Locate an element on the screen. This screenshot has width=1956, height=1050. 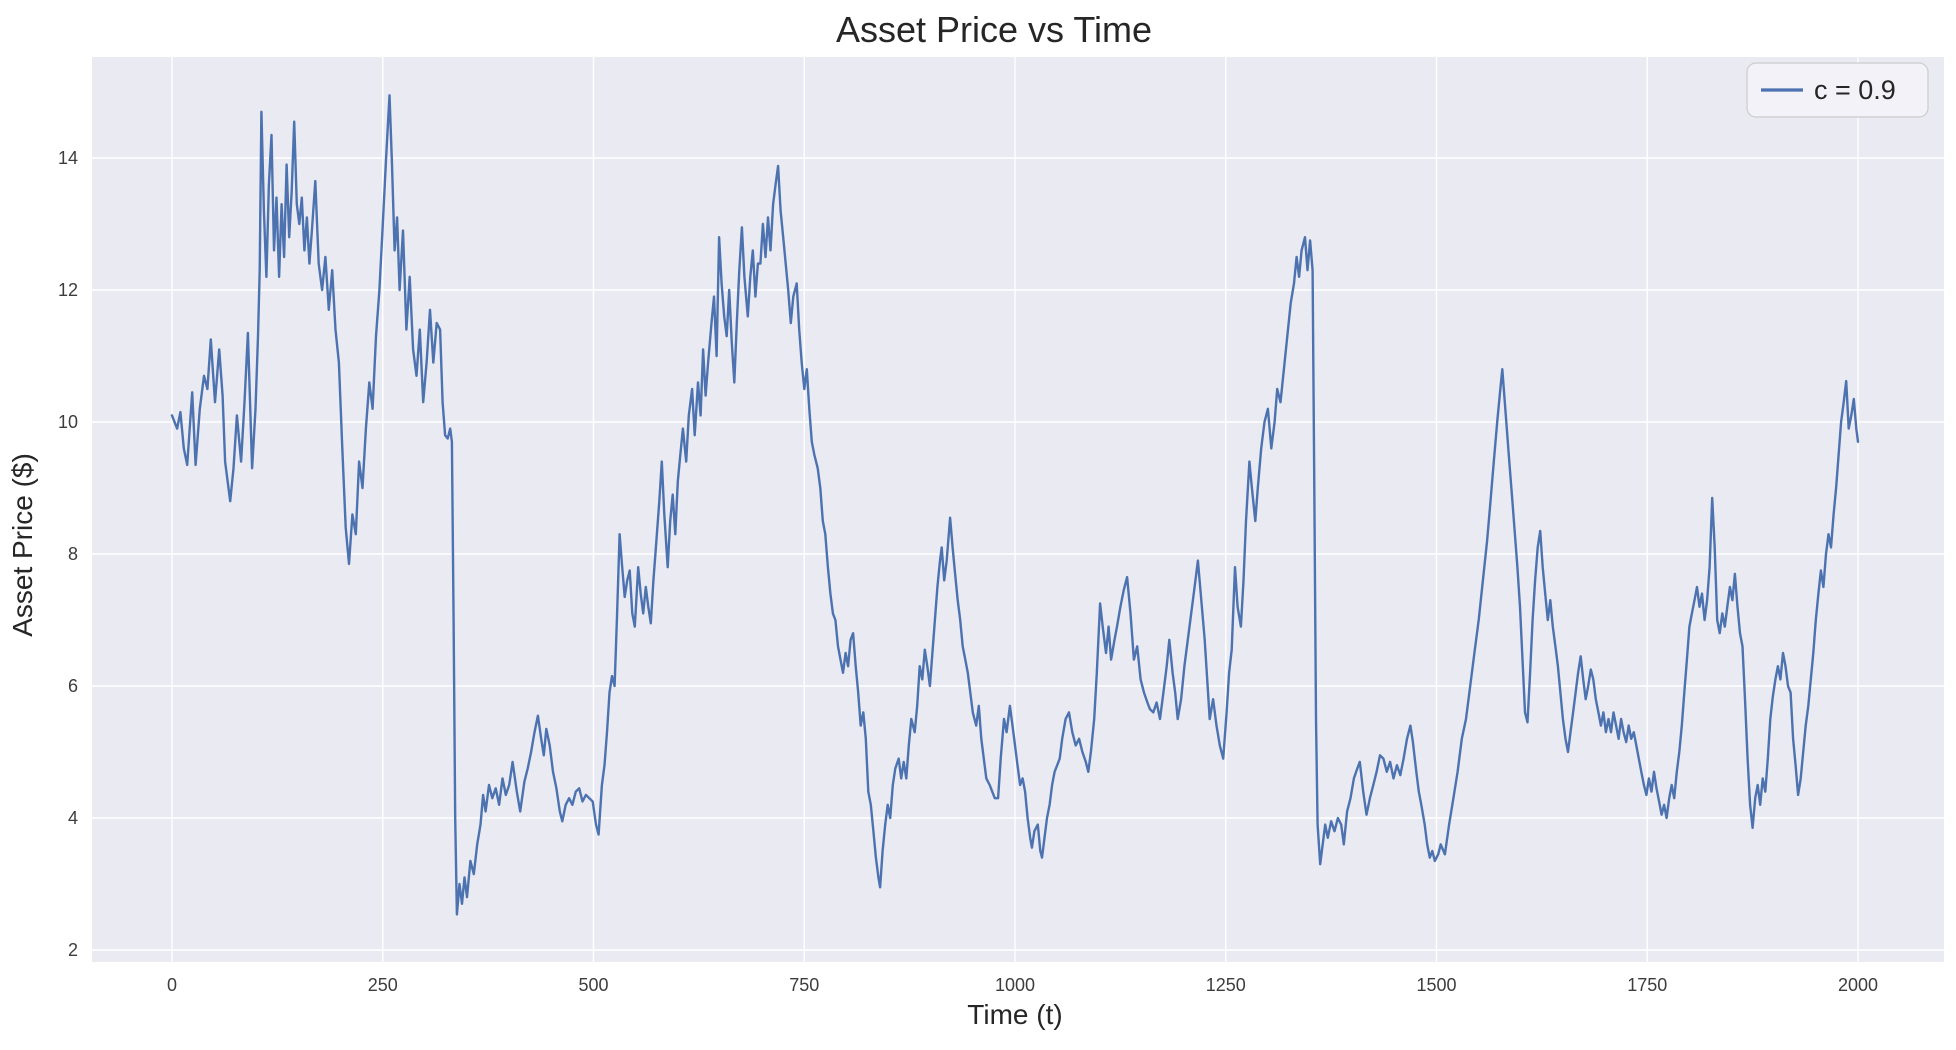
x-tick-label: 0 is located at coordinates (172, 985).